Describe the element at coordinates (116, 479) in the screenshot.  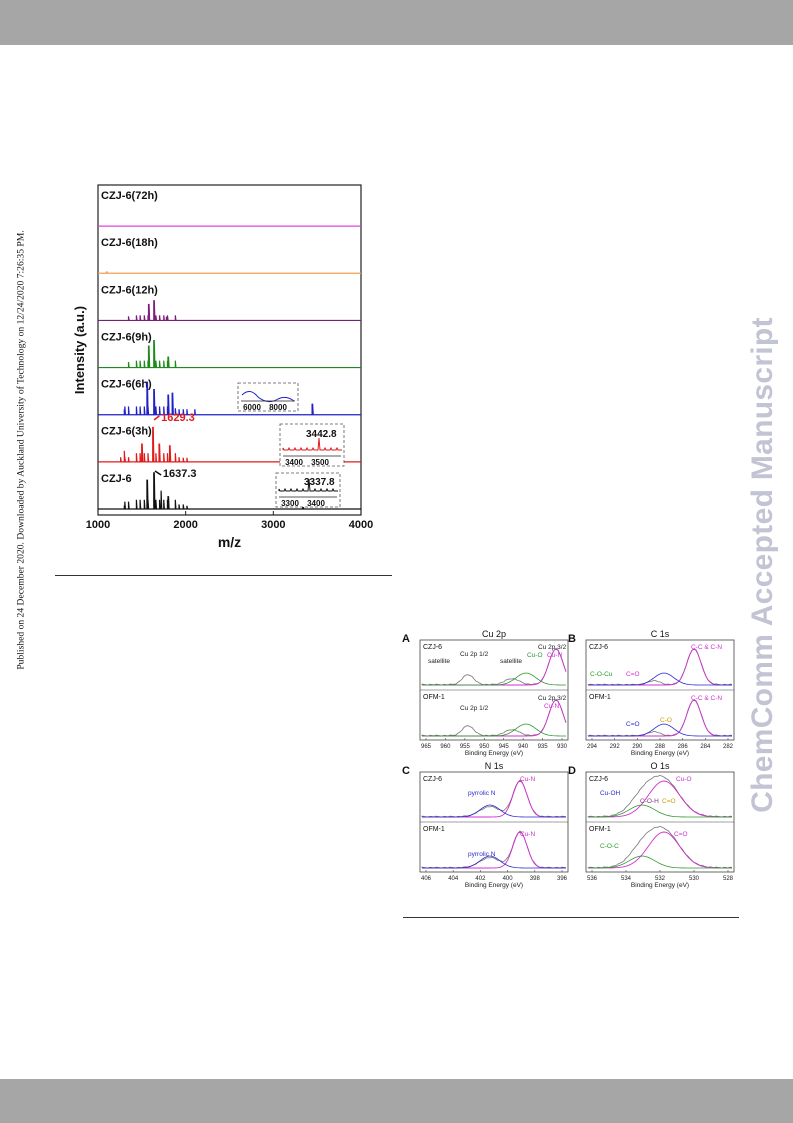
I see `series-name-label: CZJ-6` at that location.